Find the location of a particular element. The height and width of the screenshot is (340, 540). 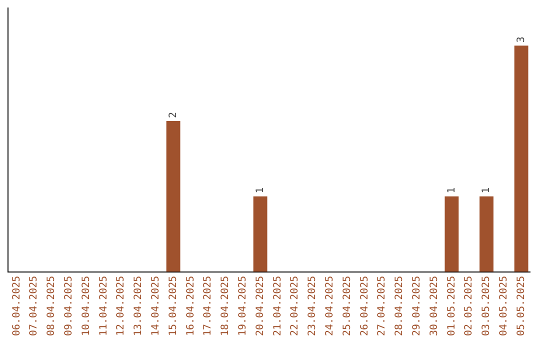

x-tick-label: 24.04.2025 is located at coordinates (330, 306).